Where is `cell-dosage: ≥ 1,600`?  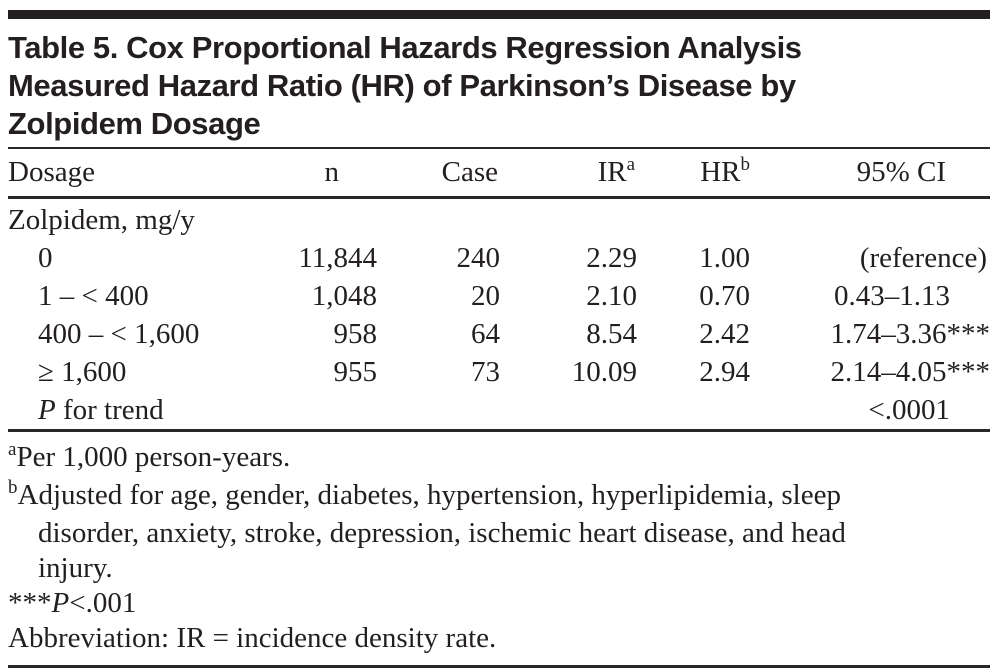 cell-dosage: ≥ 1,600 is located at coordinates (82, 372).